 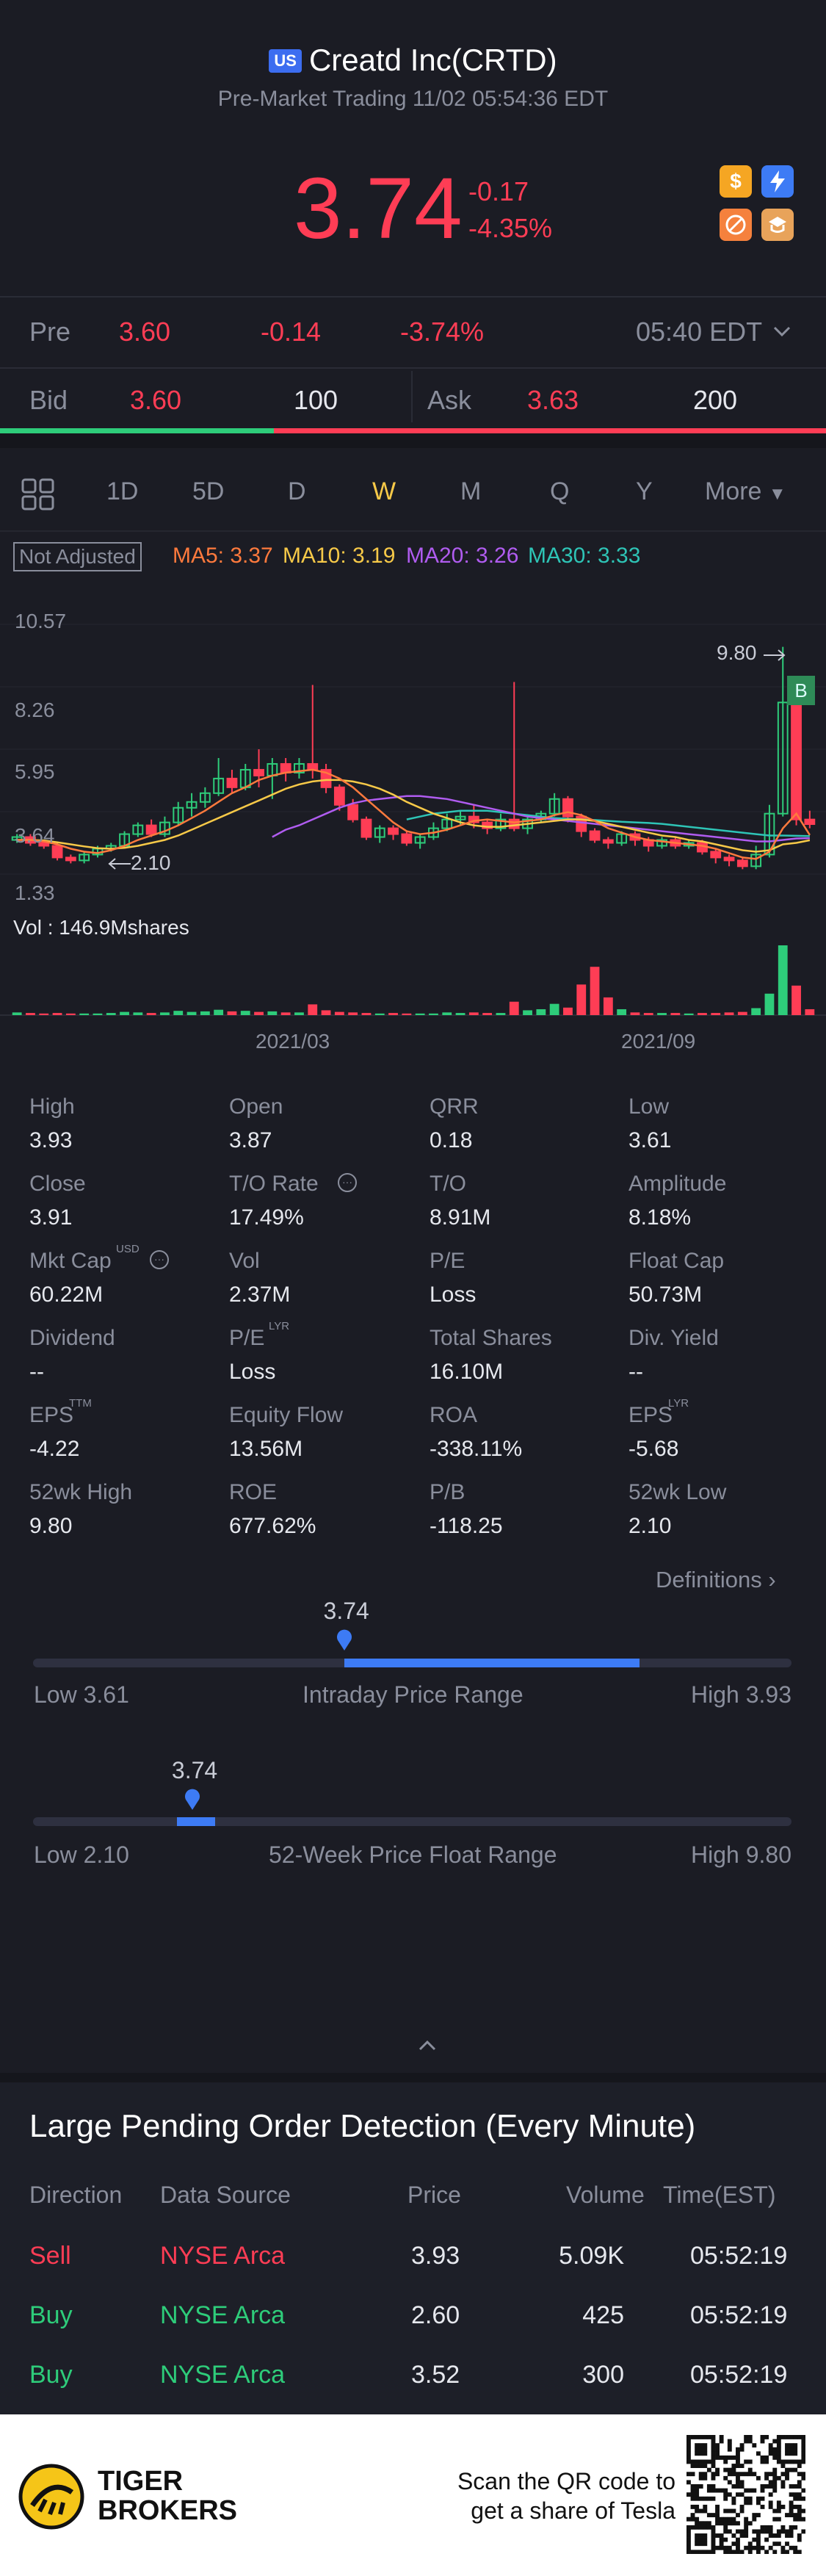 I want to click on ma20-line, so click(x=541, y=819).